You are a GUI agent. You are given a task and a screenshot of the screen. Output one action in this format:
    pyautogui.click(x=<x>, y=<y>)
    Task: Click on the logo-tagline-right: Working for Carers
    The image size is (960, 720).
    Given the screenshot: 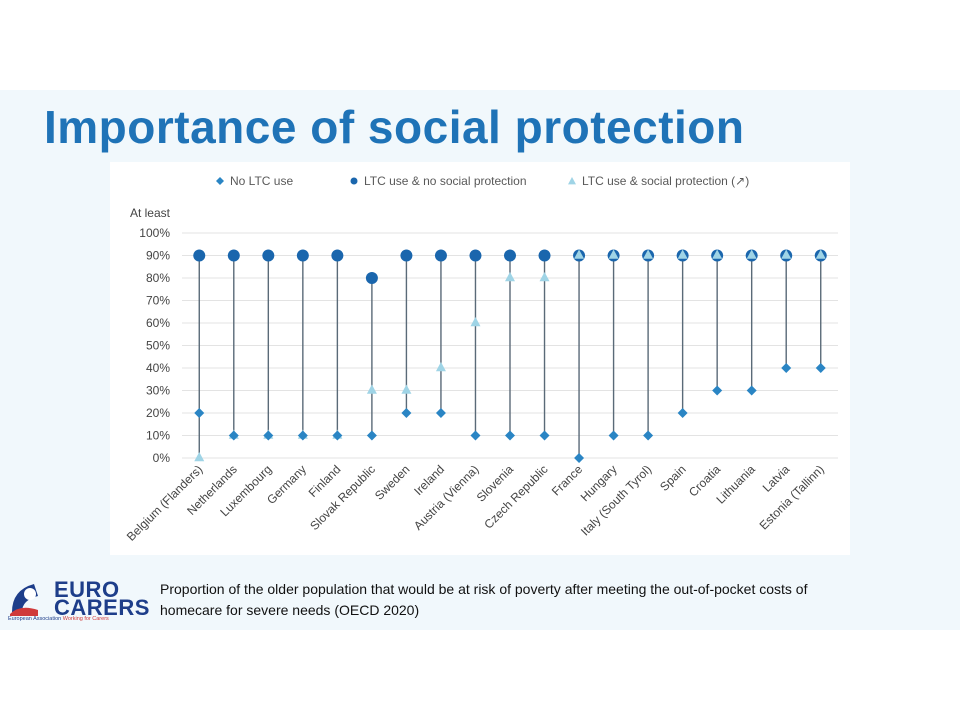 What is the action you would take?
    pyautogui.click(x=85, y=619)
    